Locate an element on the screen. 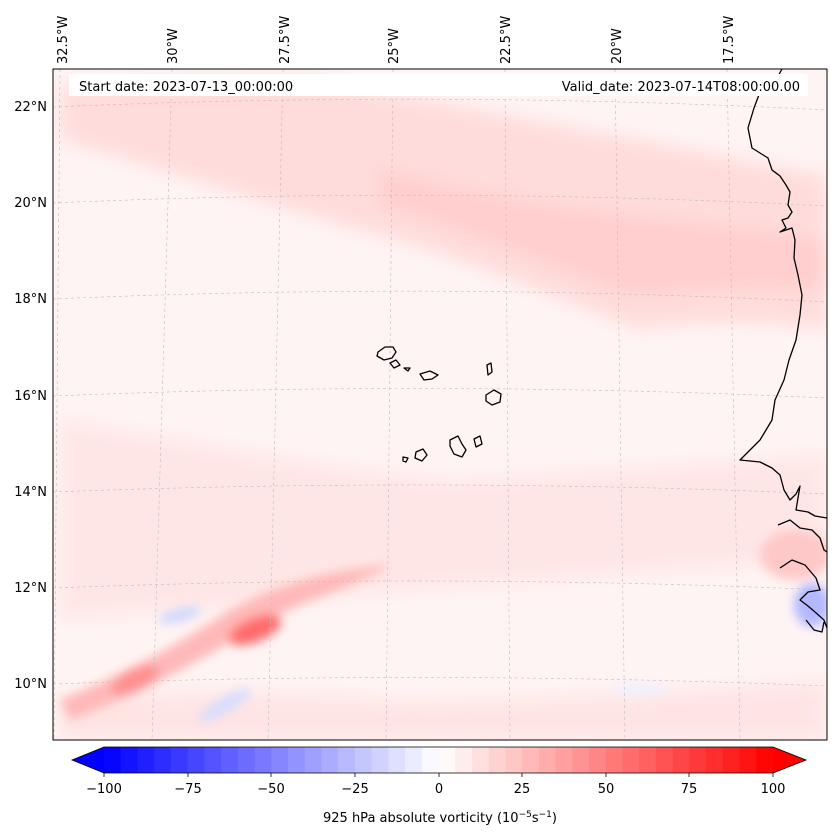 The image size is (837, 839). negative-blob-c is located at coordinates (640, 690).